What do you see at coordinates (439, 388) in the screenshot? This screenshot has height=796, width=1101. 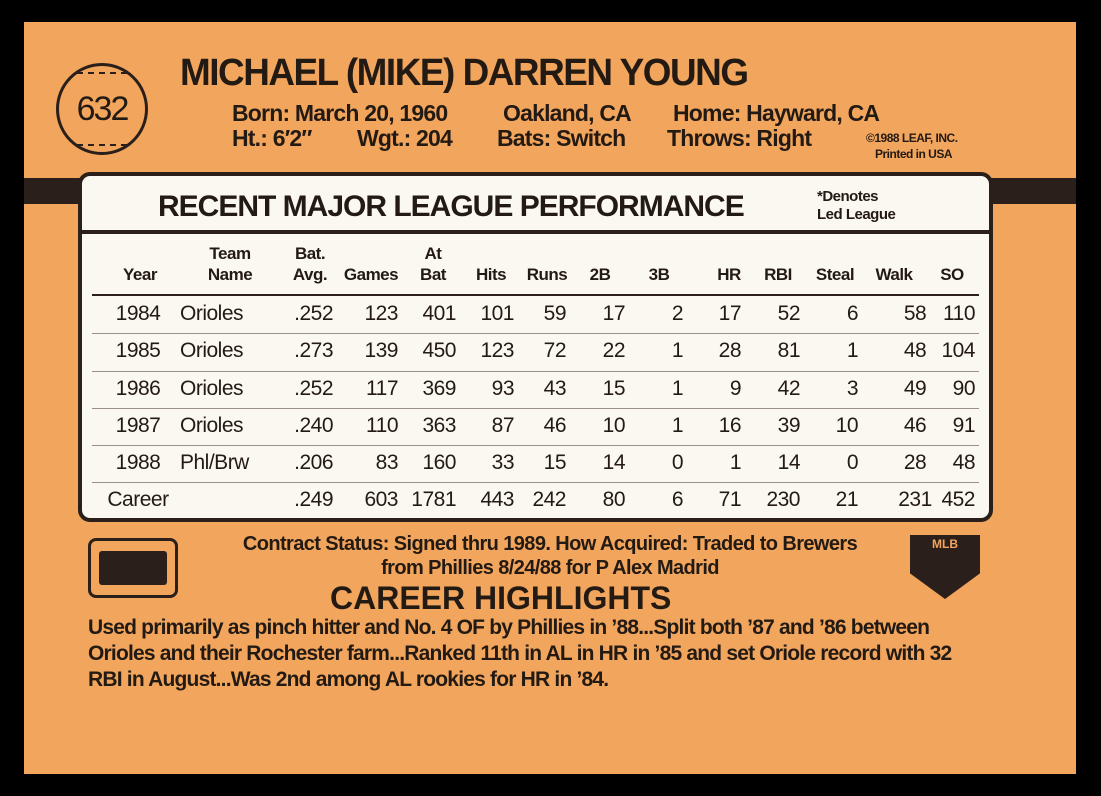 I see `stat-cell: 369` at bounding box center [439, 388].